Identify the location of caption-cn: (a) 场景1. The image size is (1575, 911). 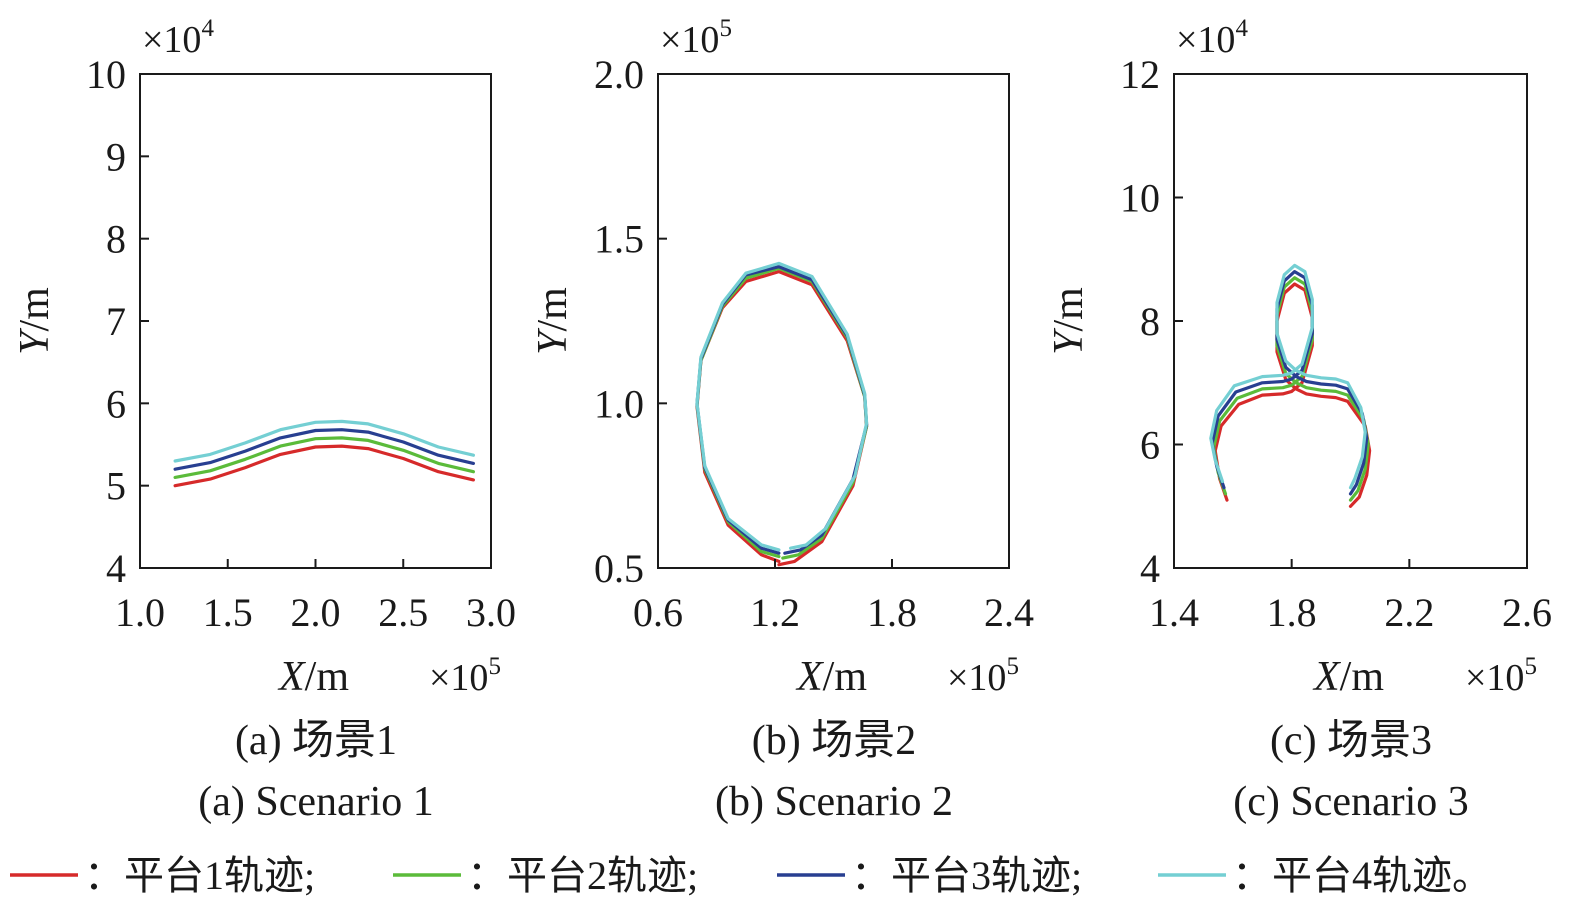
(316, 741).